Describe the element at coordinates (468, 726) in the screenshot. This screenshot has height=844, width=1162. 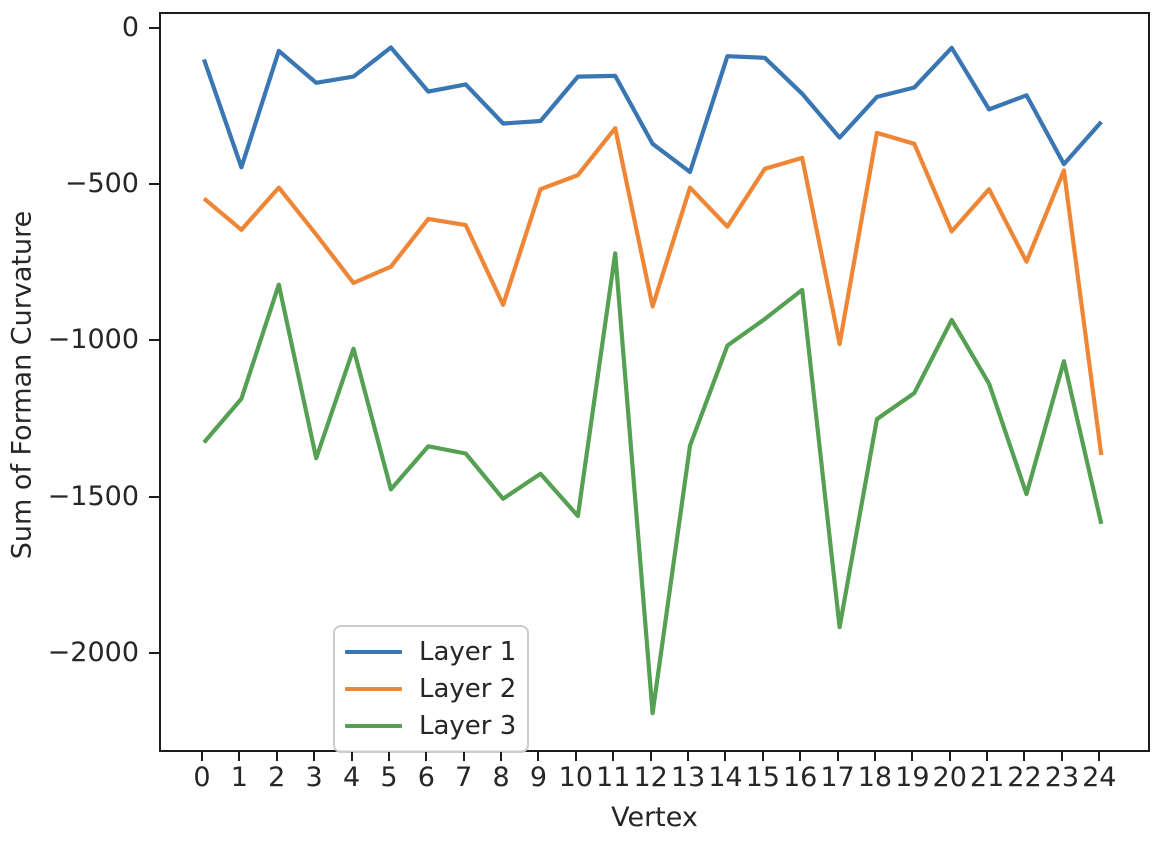
I see `legend-label: Layer 3` at that location.